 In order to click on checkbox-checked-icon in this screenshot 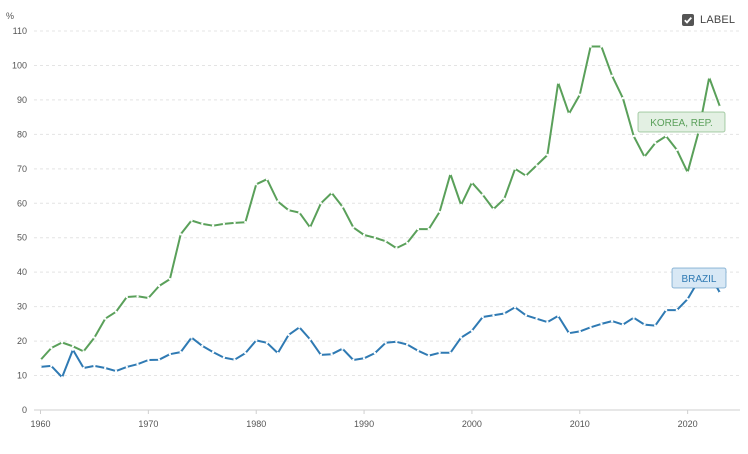, I will do `click(688, 20)`.